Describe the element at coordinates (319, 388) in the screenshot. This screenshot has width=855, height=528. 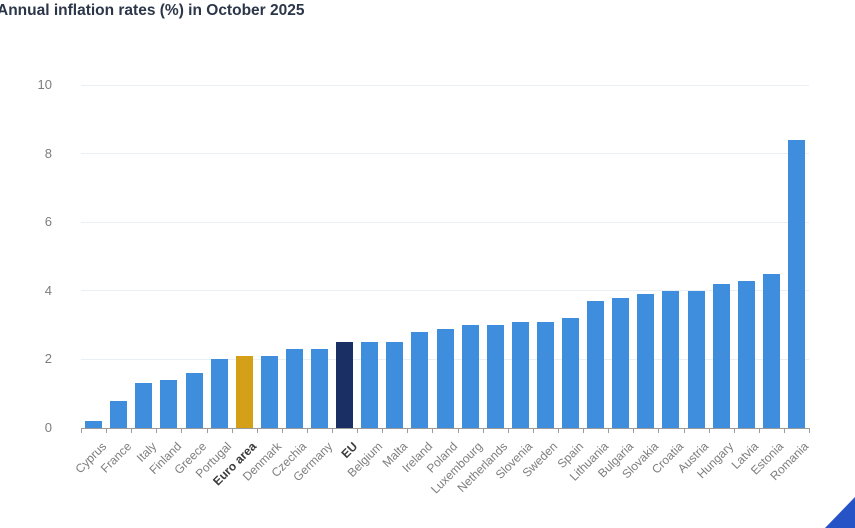
I see `bar-germany` at that location.